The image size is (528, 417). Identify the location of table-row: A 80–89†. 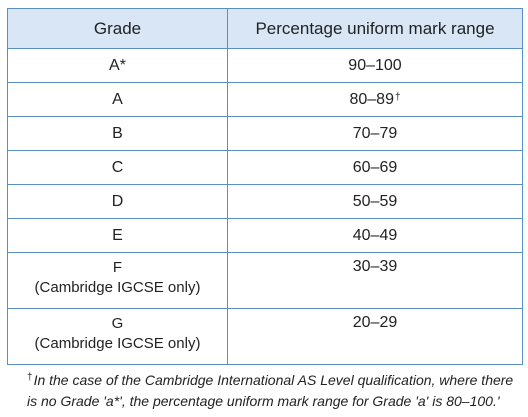
(265, 99).